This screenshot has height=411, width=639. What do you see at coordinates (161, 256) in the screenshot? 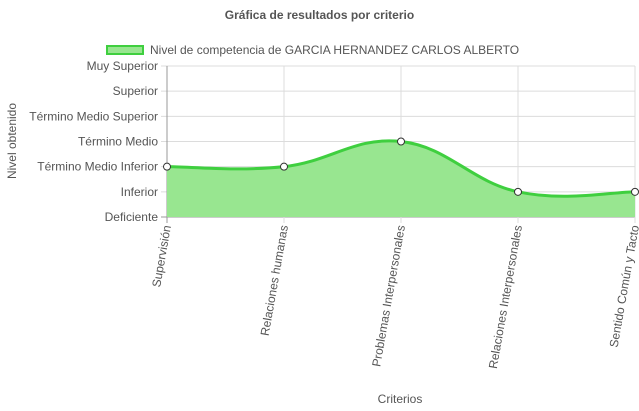
I see `x-tick-label: Supervisión` at bounding box center [161, 256].